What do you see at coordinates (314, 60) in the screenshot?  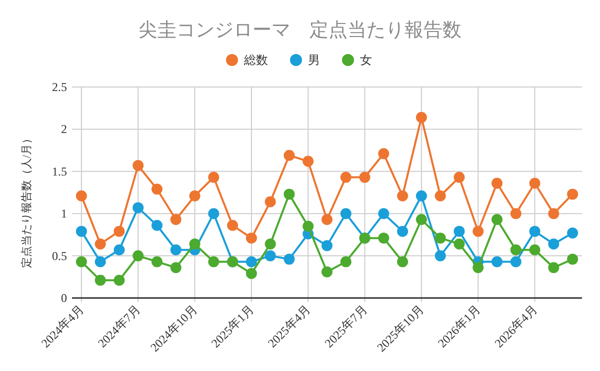 I see `legend-label: 男` at bounding box center [314, 60].